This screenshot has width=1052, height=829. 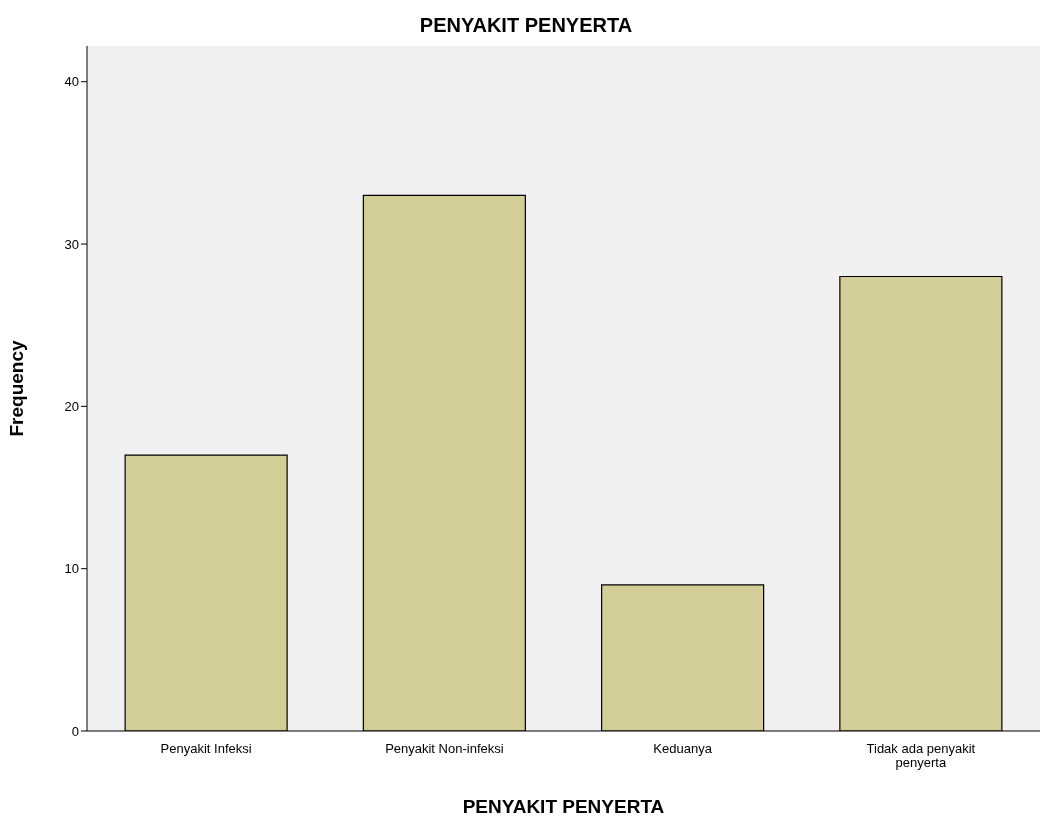 What do you see at coordinates (444, 748) in the screenshot?
I see `x-tick-label: Penyakit Non-infeksi` at bounding box center [444, 748].